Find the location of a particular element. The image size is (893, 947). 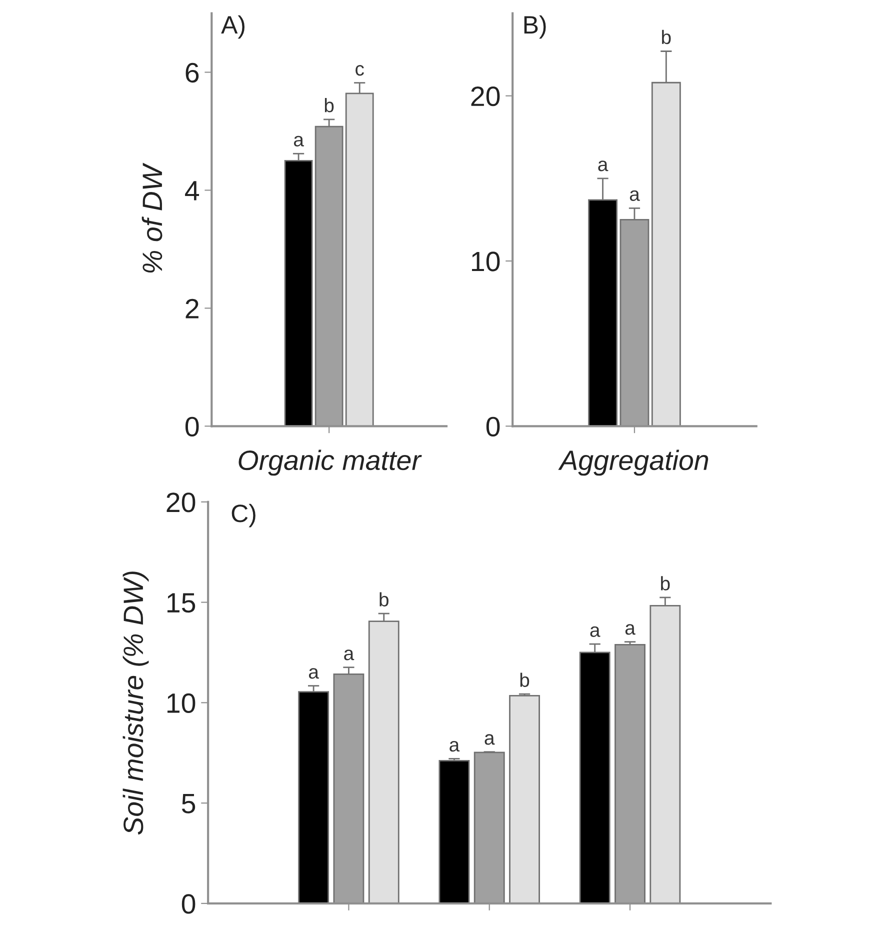

y-tick-label: 6 is located at coordinates (192, 72).